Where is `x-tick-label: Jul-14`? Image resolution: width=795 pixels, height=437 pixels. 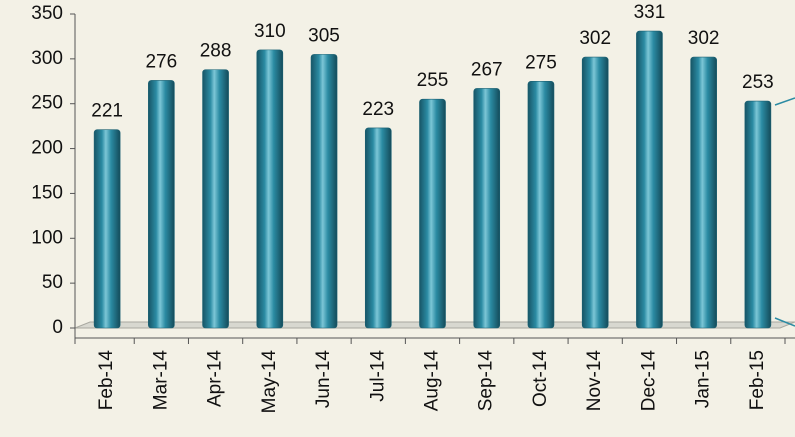
x-tick-label: Jul-14 is located at coordinates (377, 376).